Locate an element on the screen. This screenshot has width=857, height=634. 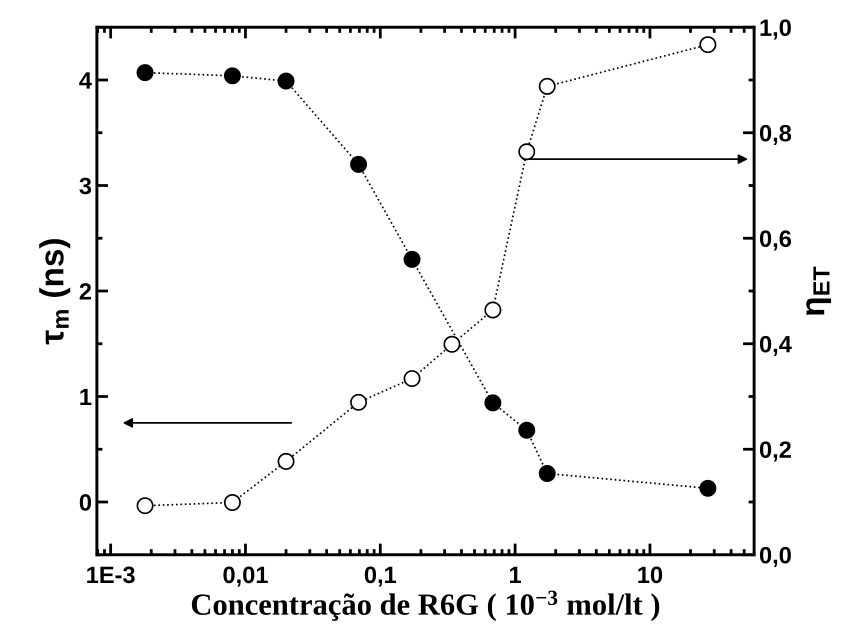
y-axis-title: τ$_{m}$ (ns) is located at coordinates (54, 291).